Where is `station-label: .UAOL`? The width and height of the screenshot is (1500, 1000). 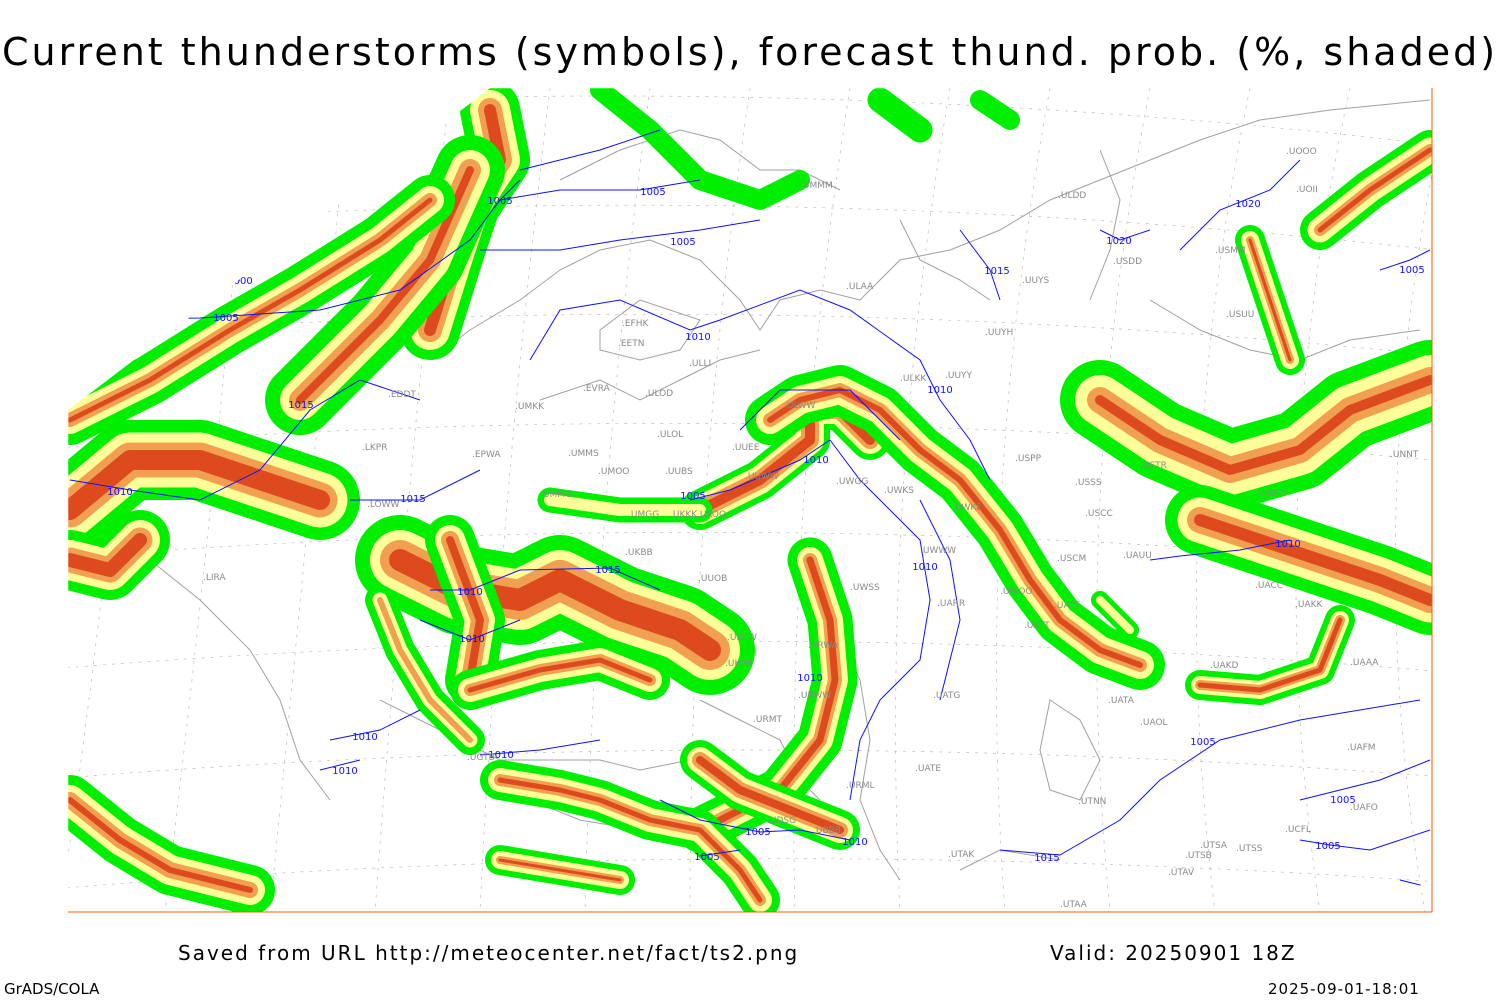
station-label: .UAOL is located at coordinates (1154, 723).